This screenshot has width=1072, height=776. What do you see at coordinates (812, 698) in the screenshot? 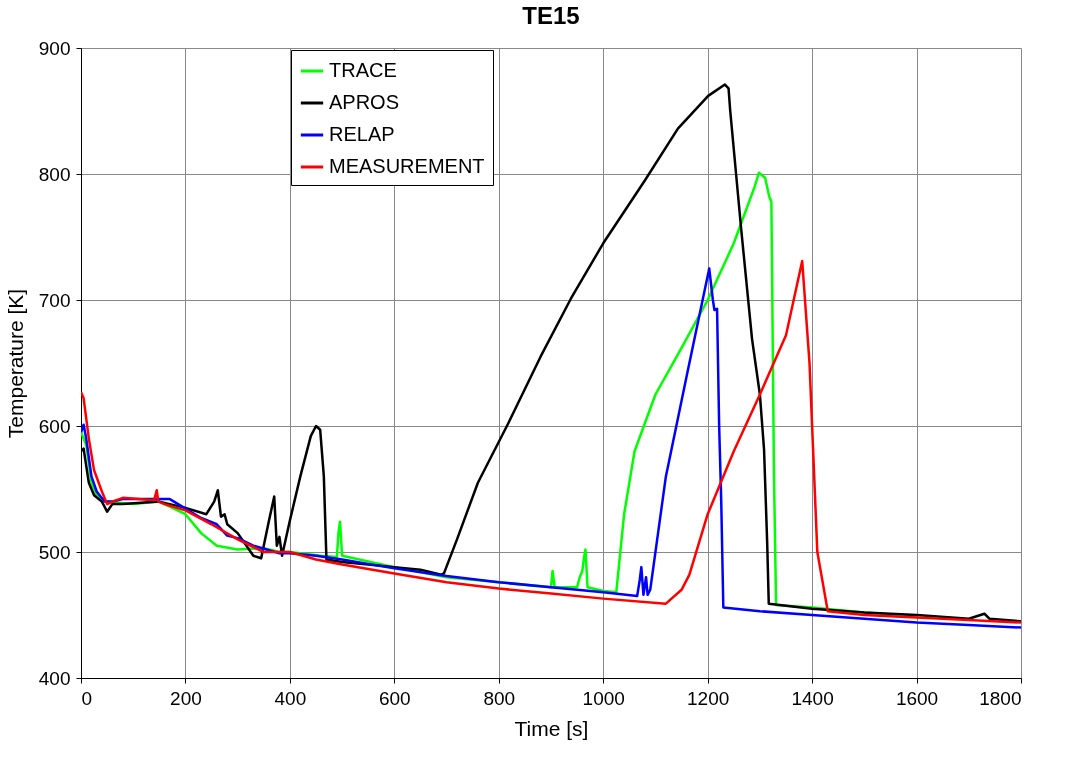
I see `x-tick-label: 1400` at bounding box center [812, 698].